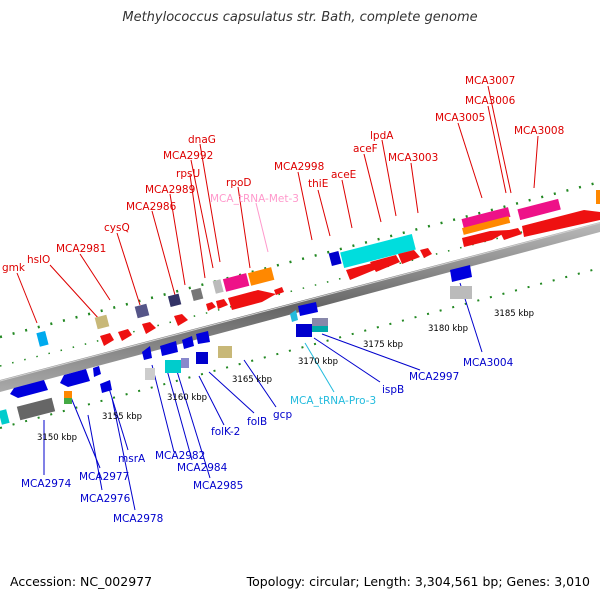  I want to click on label-MCA2997: MCA2997, so click(434, 377).